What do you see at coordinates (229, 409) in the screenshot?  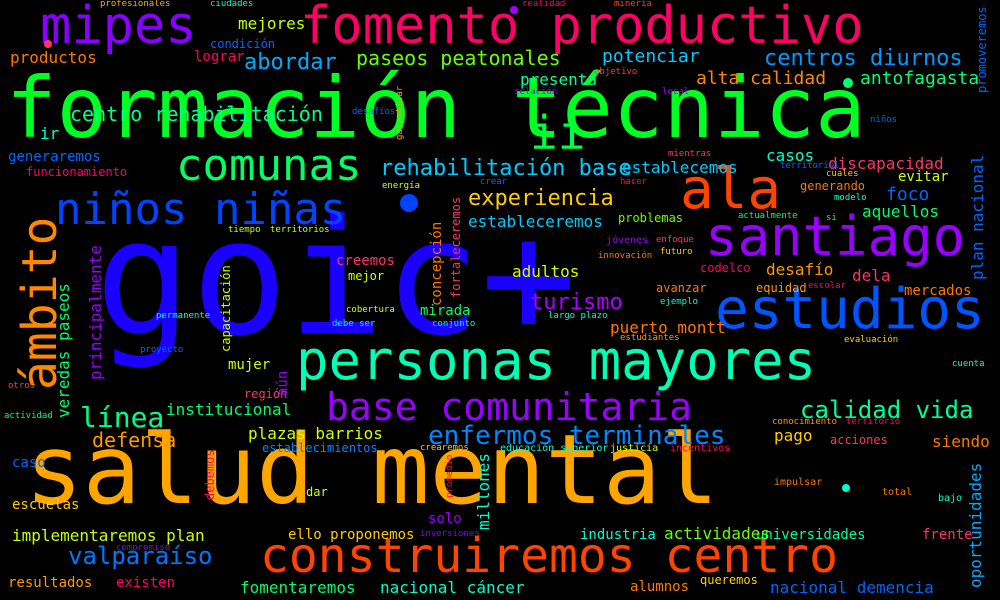 I see `word-cloud-word: institucional` at bounding box center [229, 409].